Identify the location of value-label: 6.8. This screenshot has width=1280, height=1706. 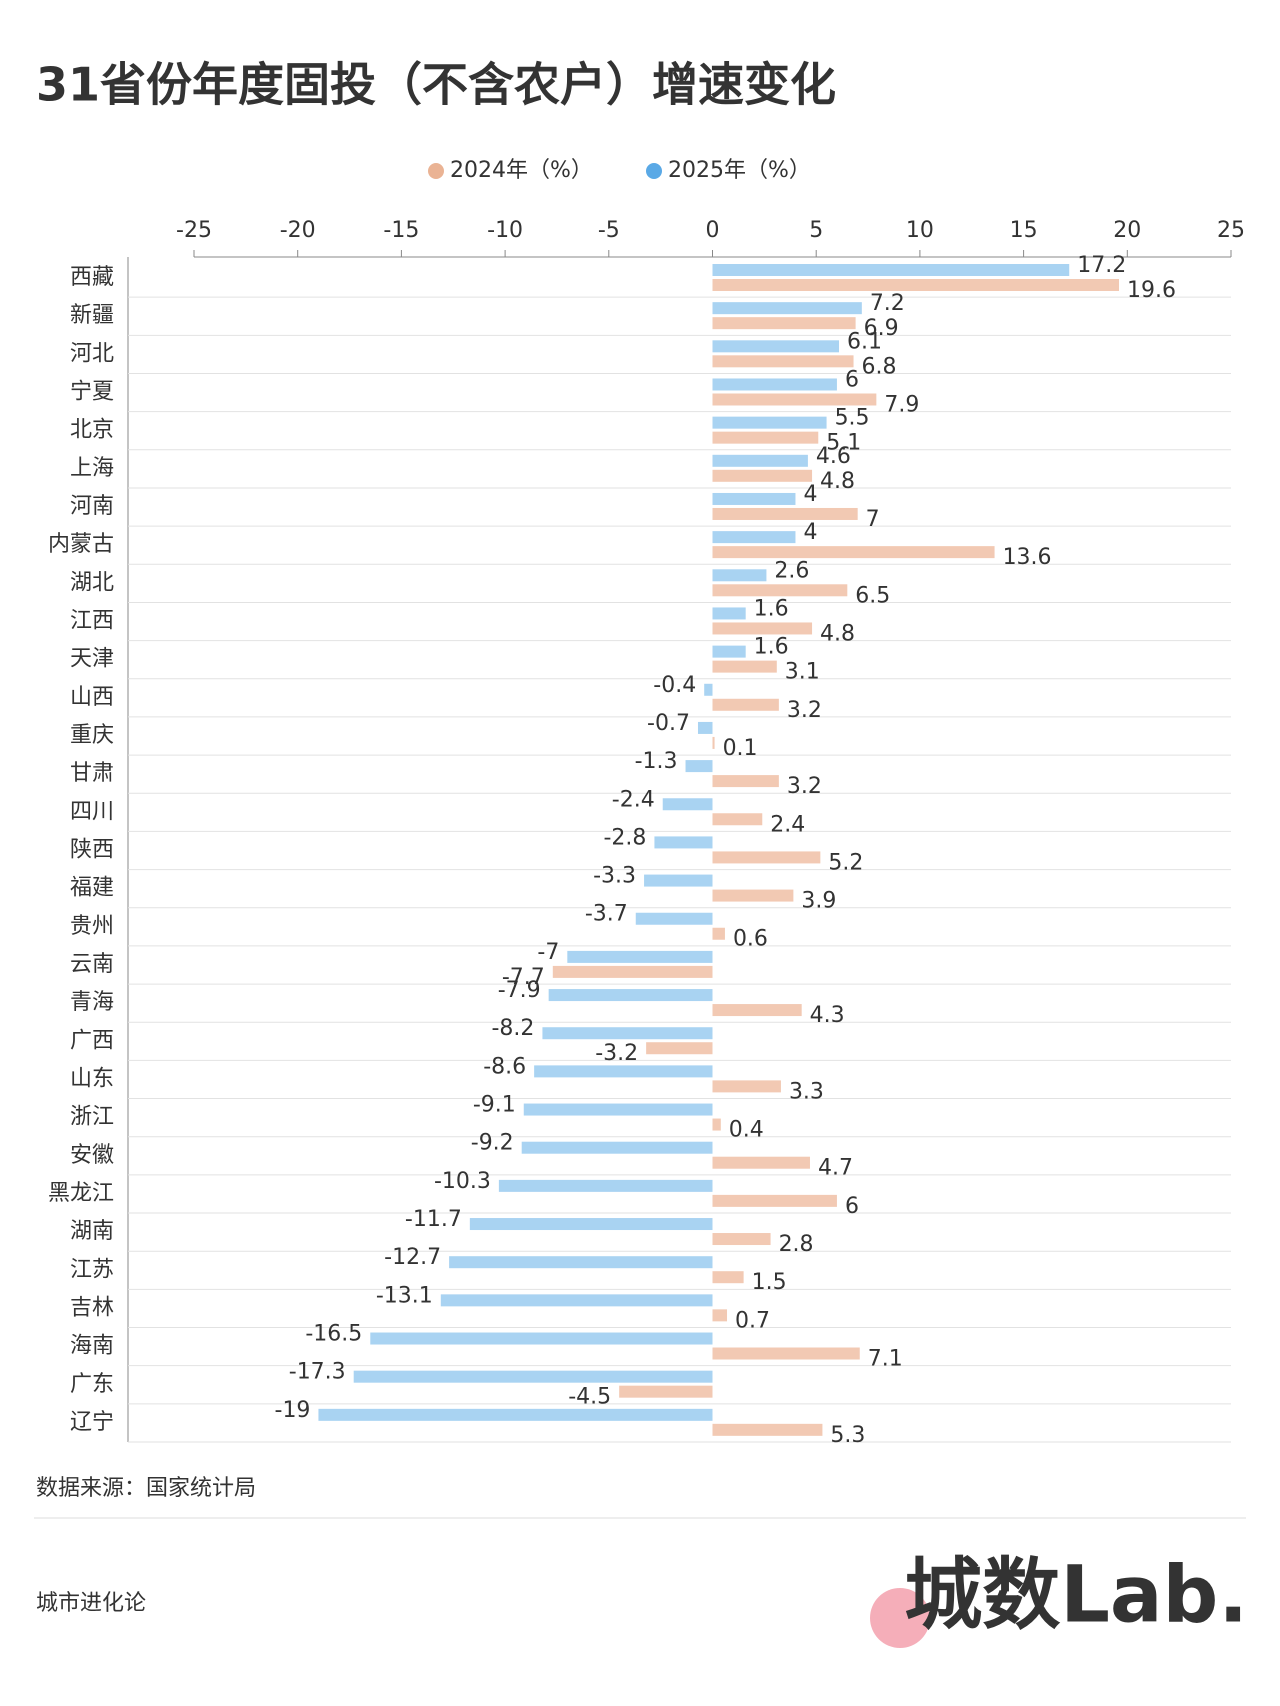
(879, 366).